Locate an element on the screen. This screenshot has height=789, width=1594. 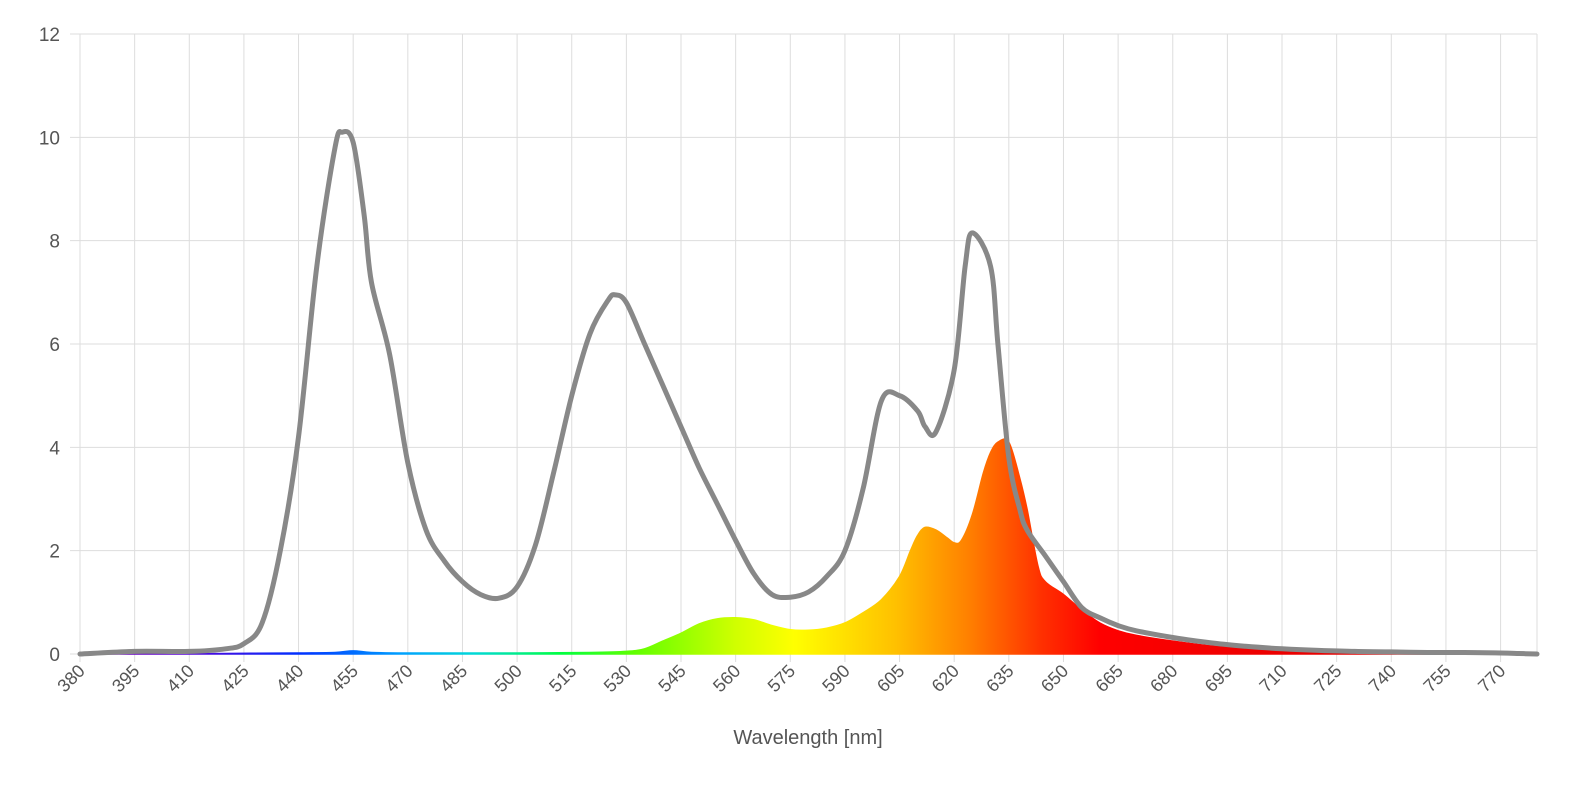
x-tick-label: 515 is located at coordinates (562, 678).